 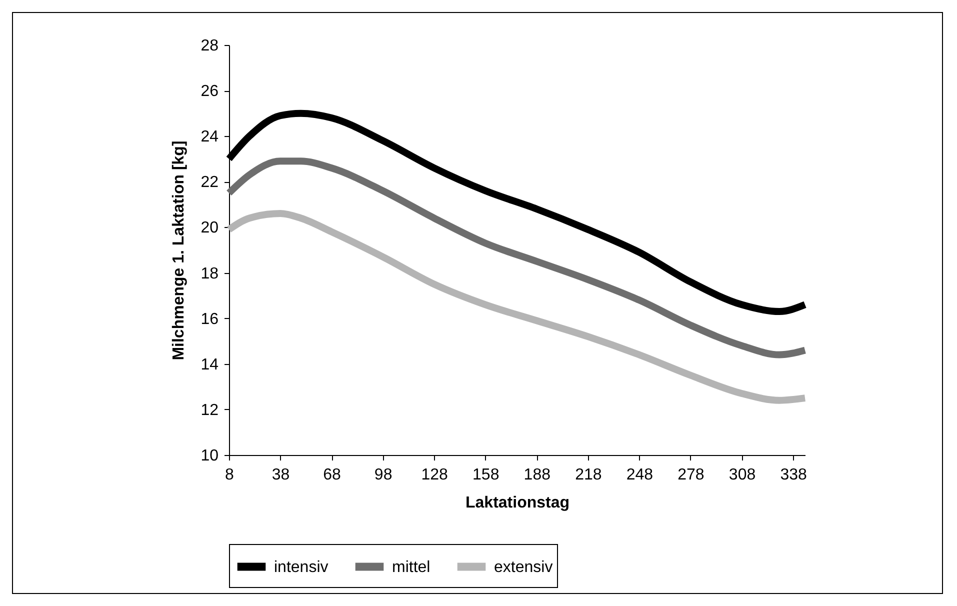 What do you see at coordinates (434, 475) in the screenshot?
I see `x-tick-label: 128` at bounding box center [434, 475].